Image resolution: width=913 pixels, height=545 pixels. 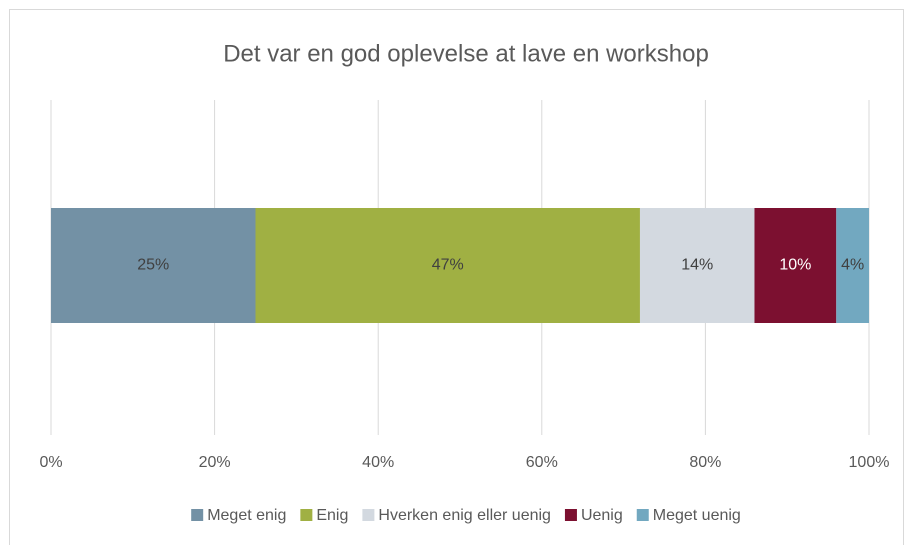 I want to click on data-label: 47%, so click(x=448, y=265).